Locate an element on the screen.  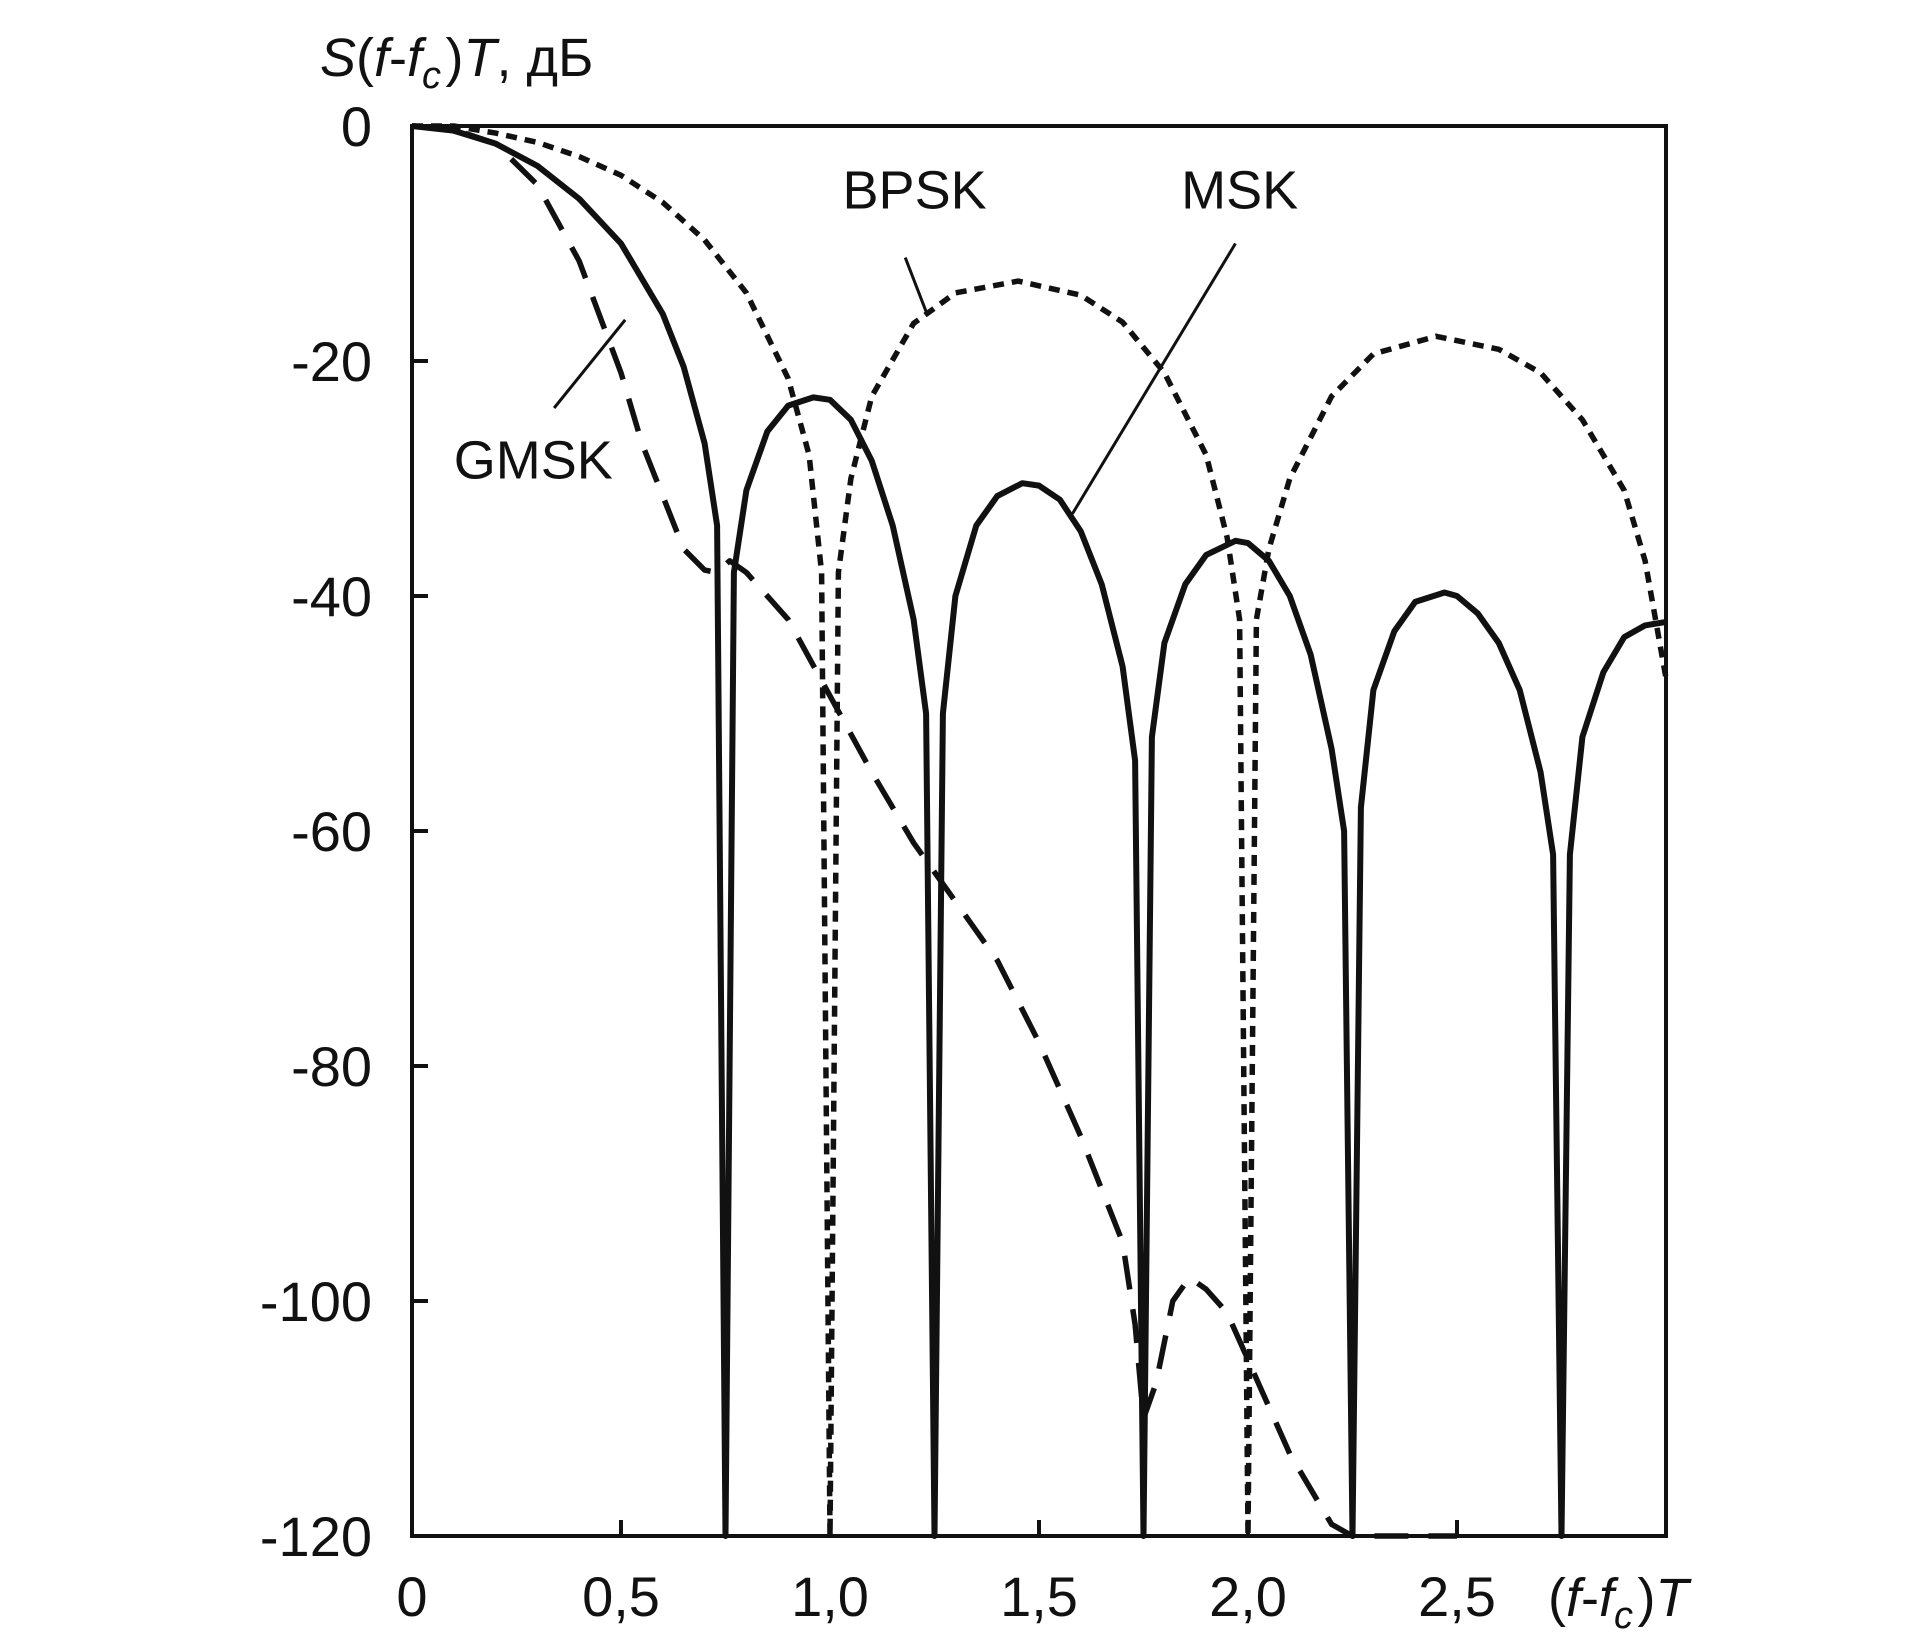
x-tick-label: 0 is located at coordinates (411, 1596).